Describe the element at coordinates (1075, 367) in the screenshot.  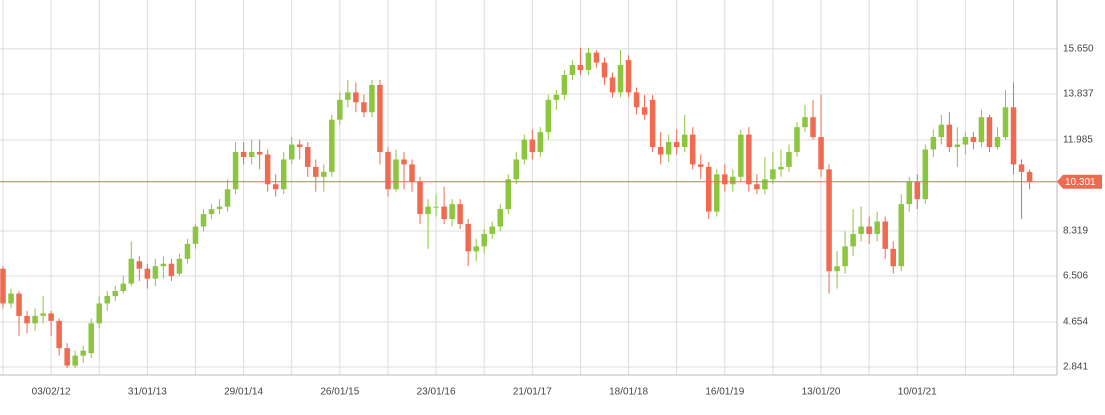
I see `y-tick-label: 2.841` at that location.